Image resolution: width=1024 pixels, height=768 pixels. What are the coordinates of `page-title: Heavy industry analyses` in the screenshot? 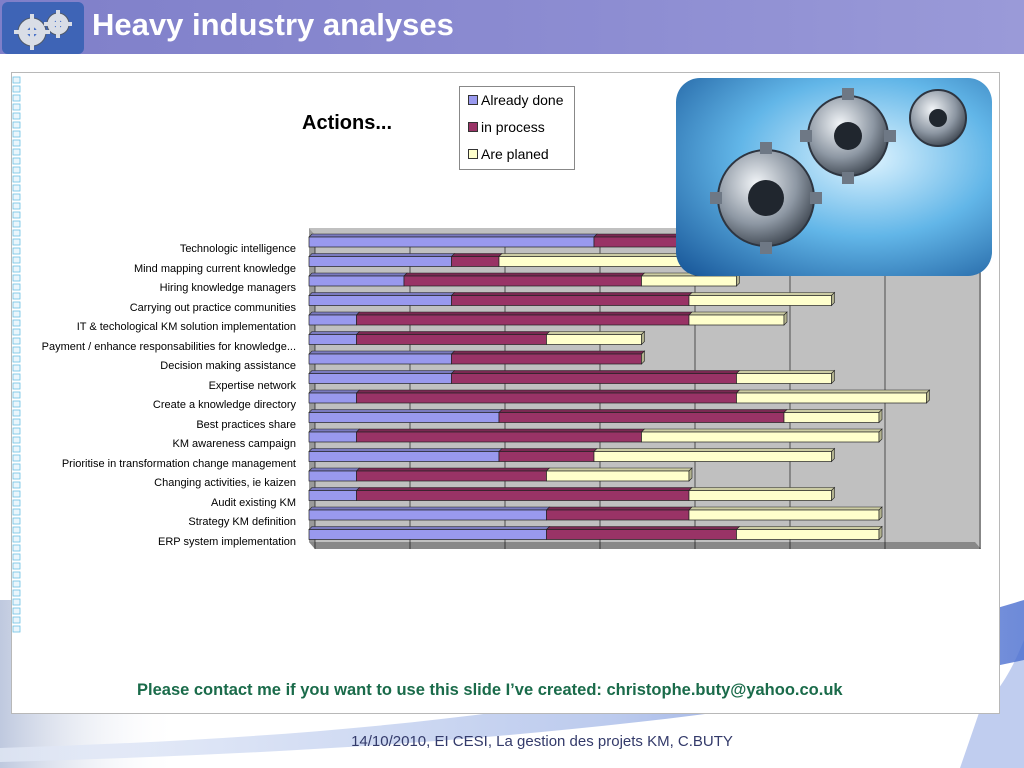 It's located at (273, 24).